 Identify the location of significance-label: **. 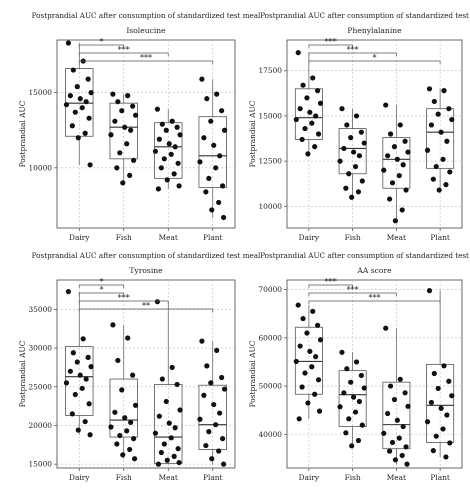
(146, 305).